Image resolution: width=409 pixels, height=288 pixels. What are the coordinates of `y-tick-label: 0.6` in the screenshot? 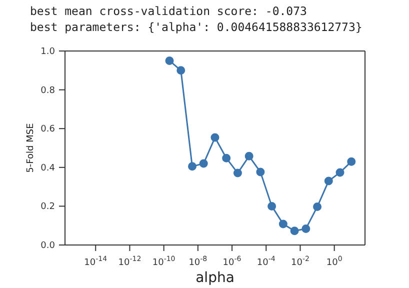 It's located at (48, 129).